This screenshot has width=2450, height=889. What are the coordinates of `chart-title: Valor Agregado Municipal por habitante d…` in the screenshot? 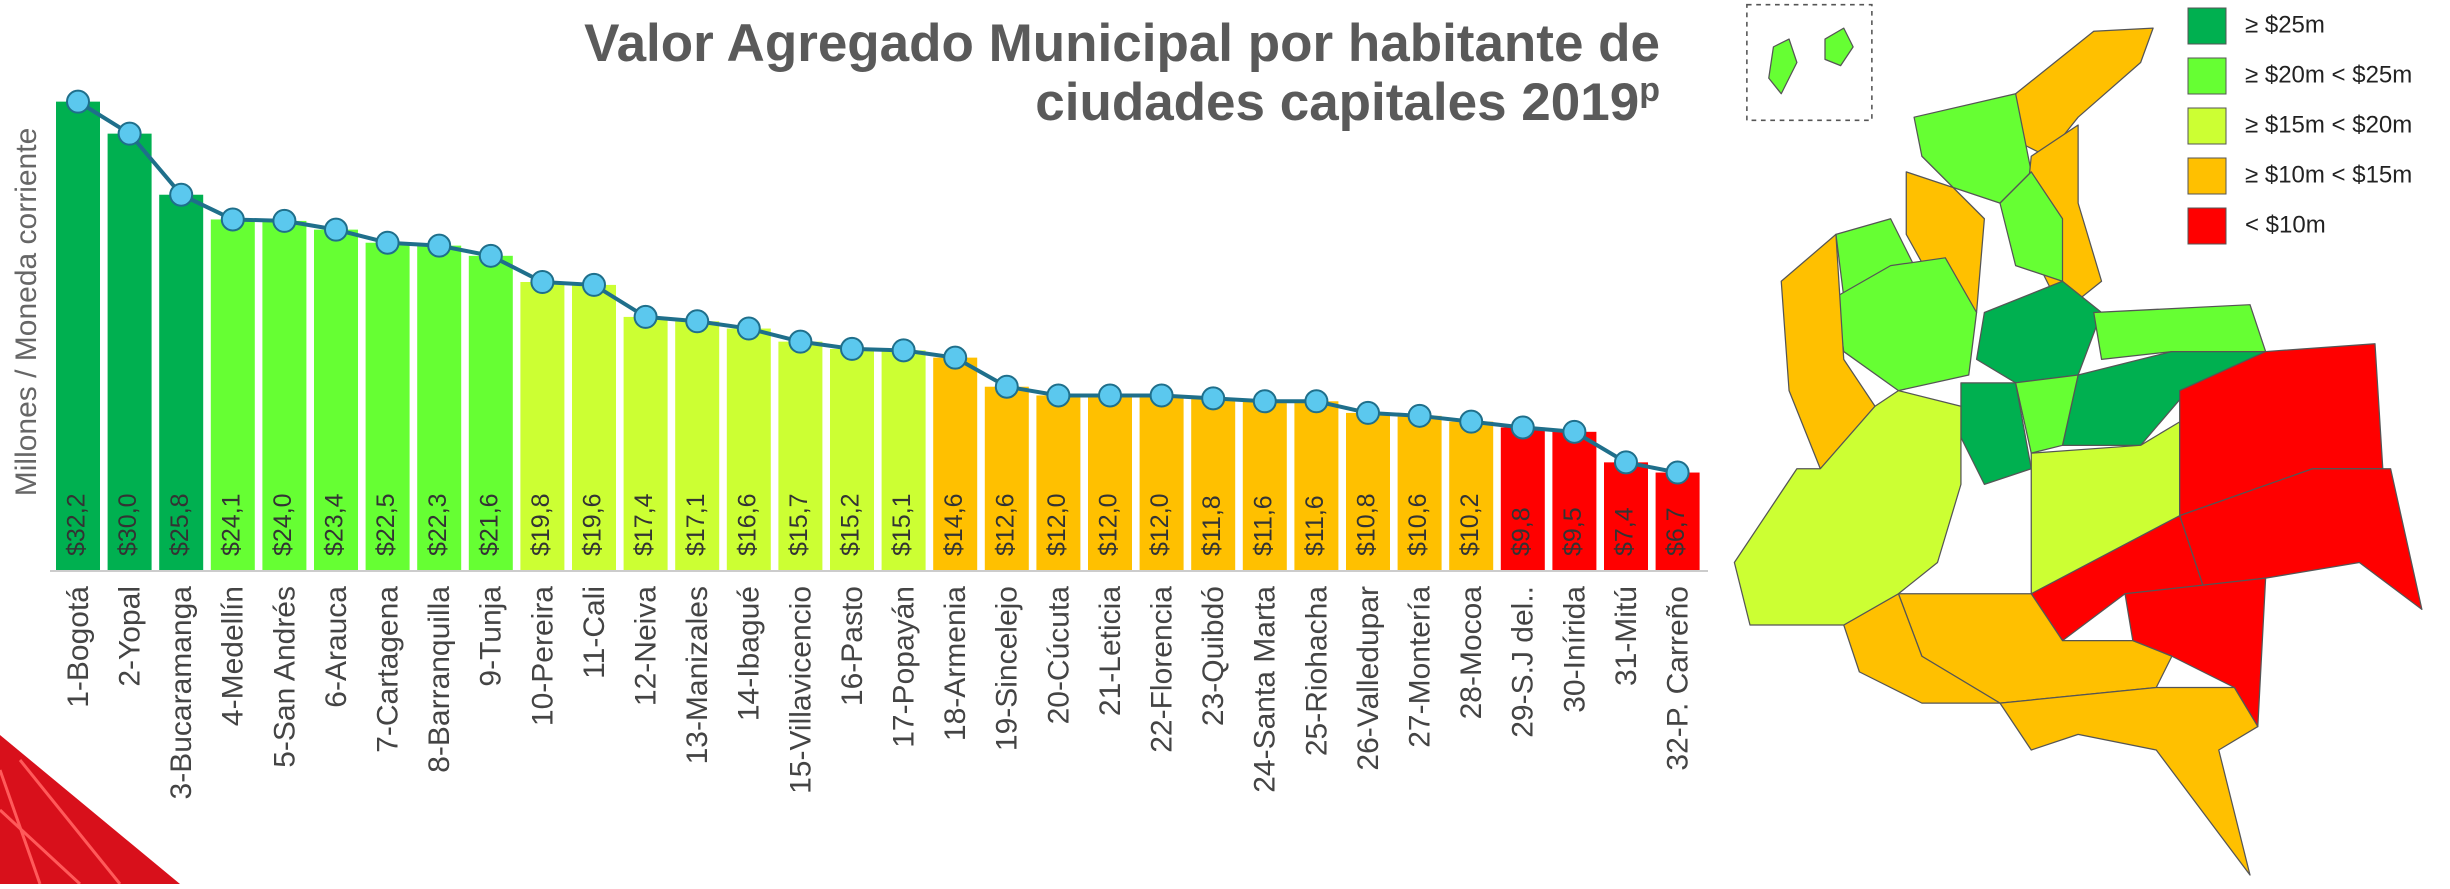 It's located at (1122, 43).